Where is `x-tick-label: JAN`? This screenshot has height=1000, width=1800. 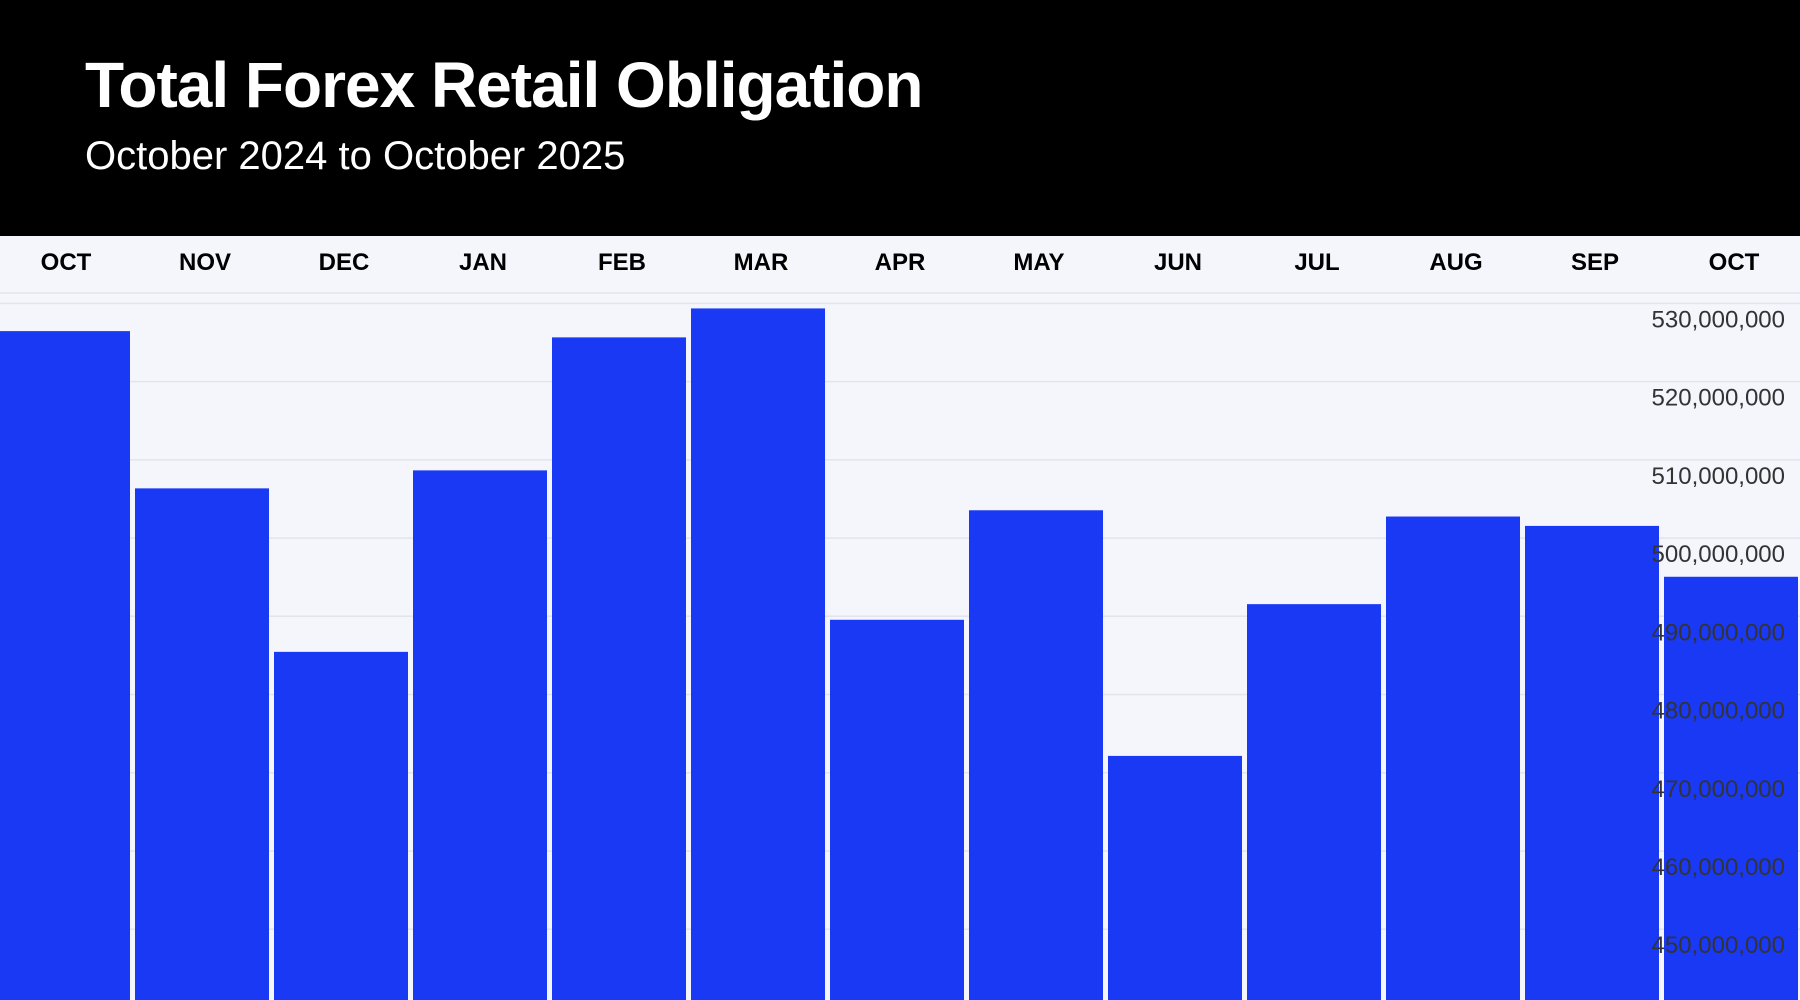 x-tick-label: JAN is located at coordinates (483, 262).